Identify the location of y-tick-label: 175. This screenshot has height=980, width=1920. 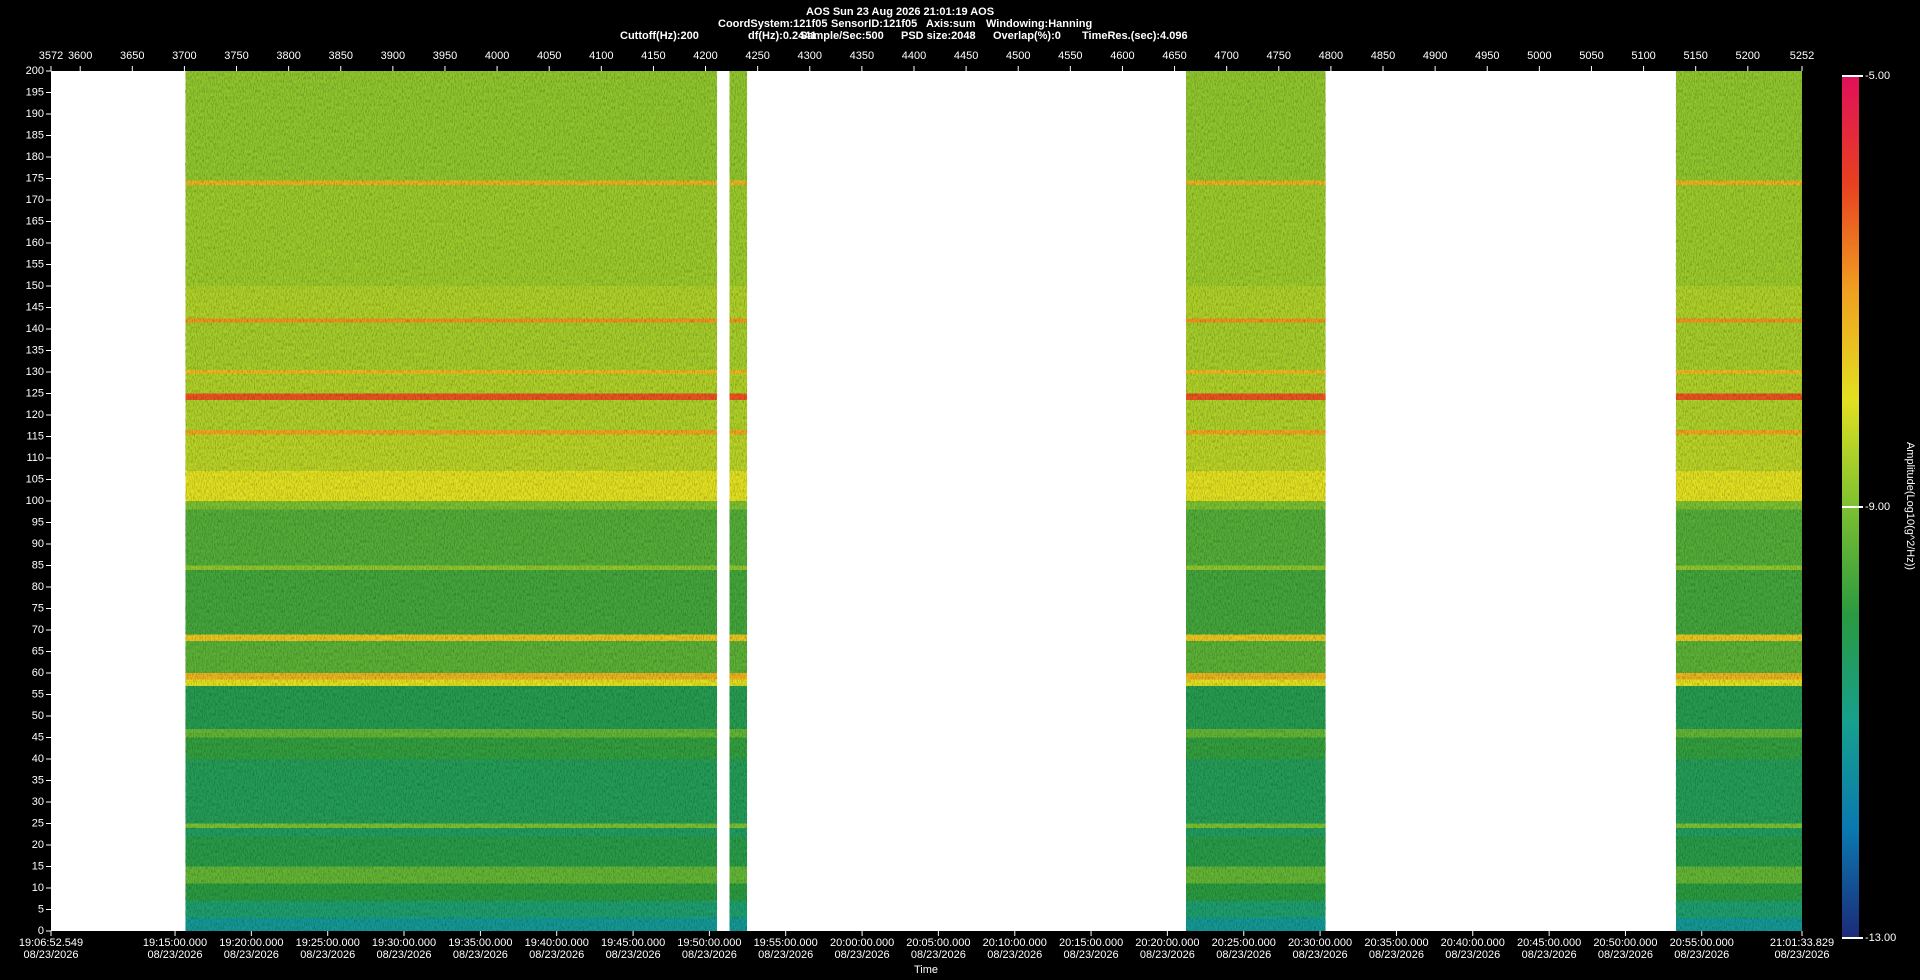
(35, 178).